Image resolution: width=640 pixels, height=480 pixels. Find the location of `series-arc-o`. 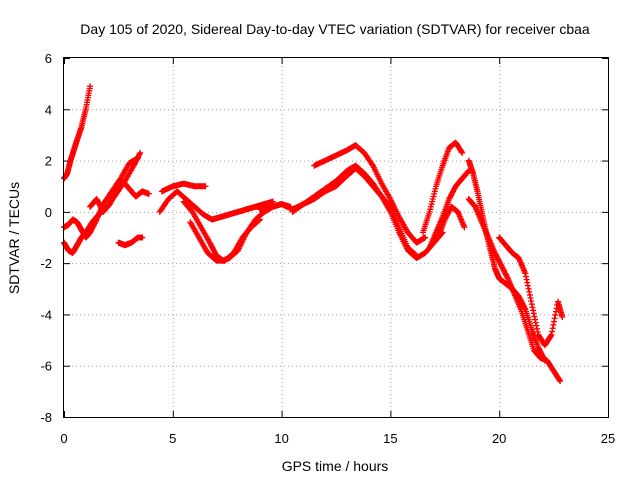

series-arc-o is located at coordinates (451, 222).